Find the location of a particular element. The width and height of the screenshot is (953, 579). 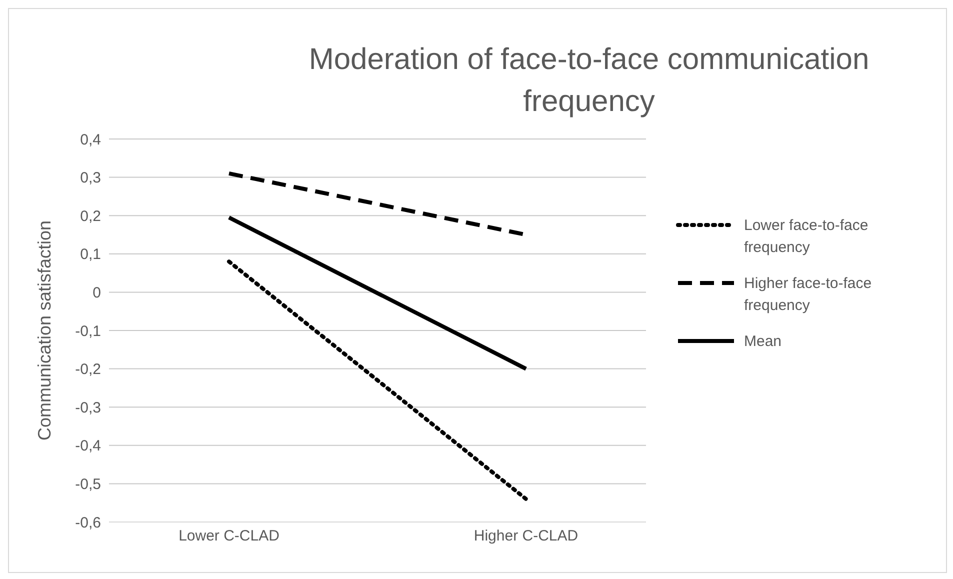

x-tick-label: Higher C-CLAD is located at coordinates (526, 536).